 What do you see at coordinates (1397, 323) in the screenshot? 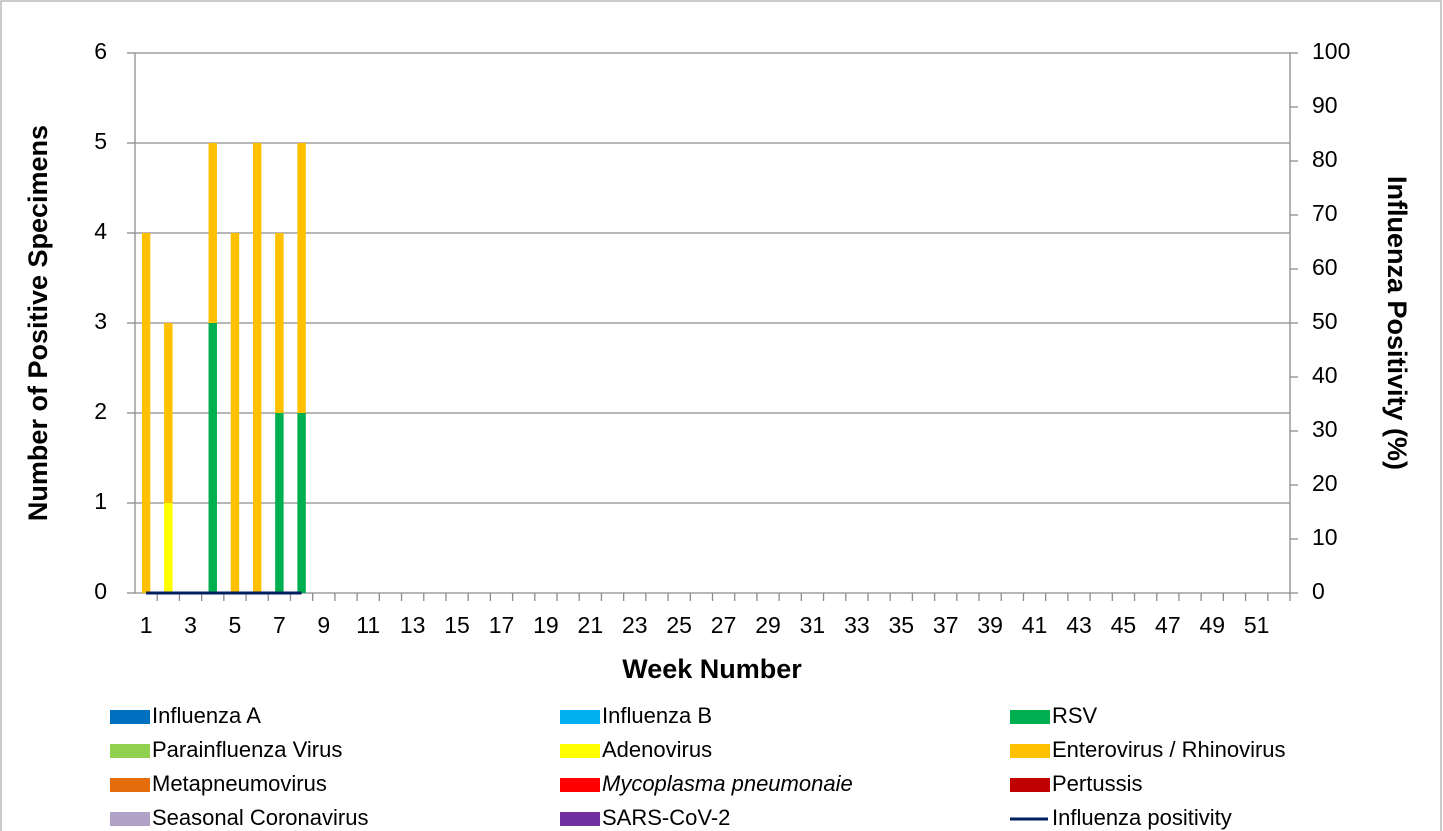
I see `y2-axis-title: Influenza Positivity (%)` at bounding box center [1397, 323].